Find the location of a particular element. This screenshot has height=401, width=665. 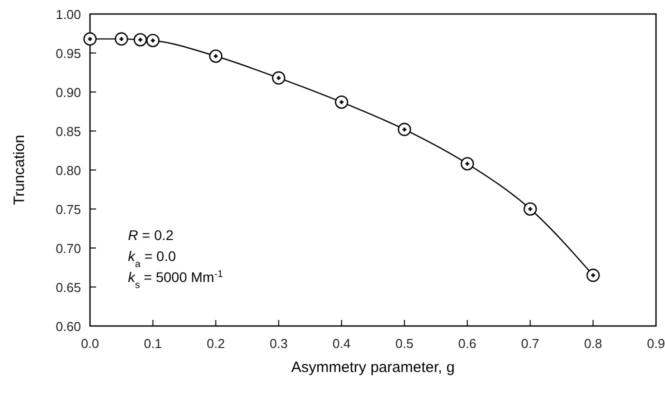

x-tick-label: 0.9 is located at coordinates (655, 343).